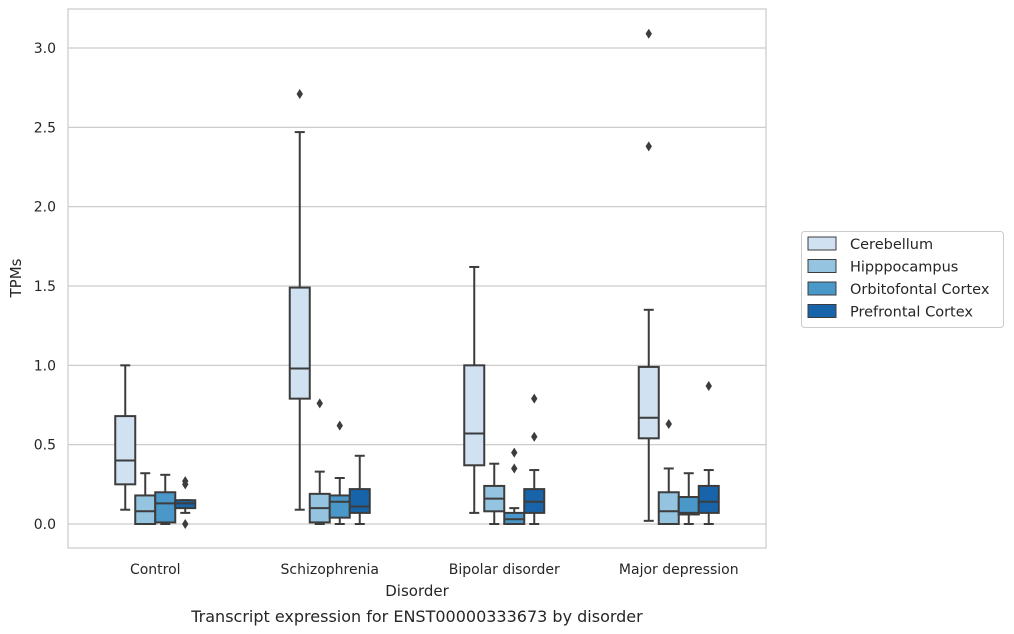 Image resolution: width=1014 pixels, height=634 pixels. Describe the element at coordinates (920, 290) in the screenshot. I see `legend-label: Orbitofontal Cortex` at that location.